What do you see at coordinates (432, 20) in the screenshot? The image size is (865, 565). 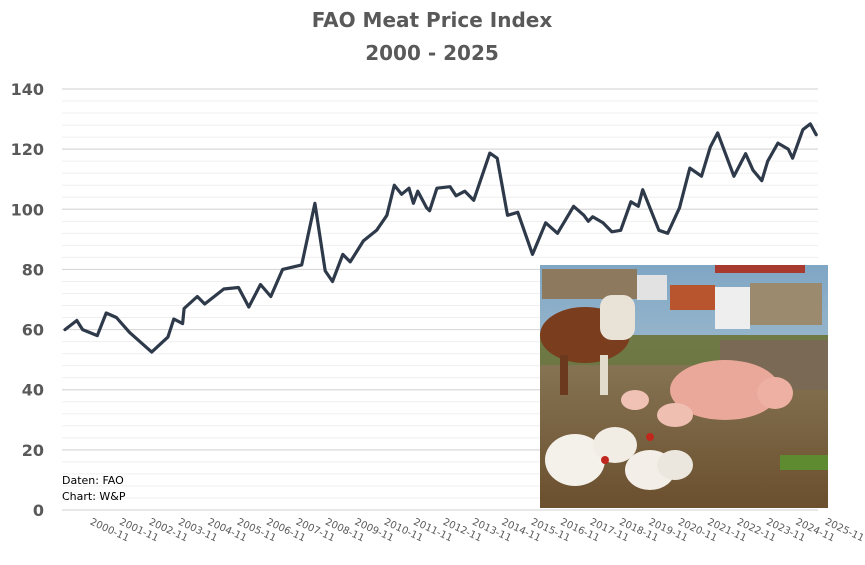 I see `chart-title: FAO Meat Price Index` at bounding box center [432, 20].